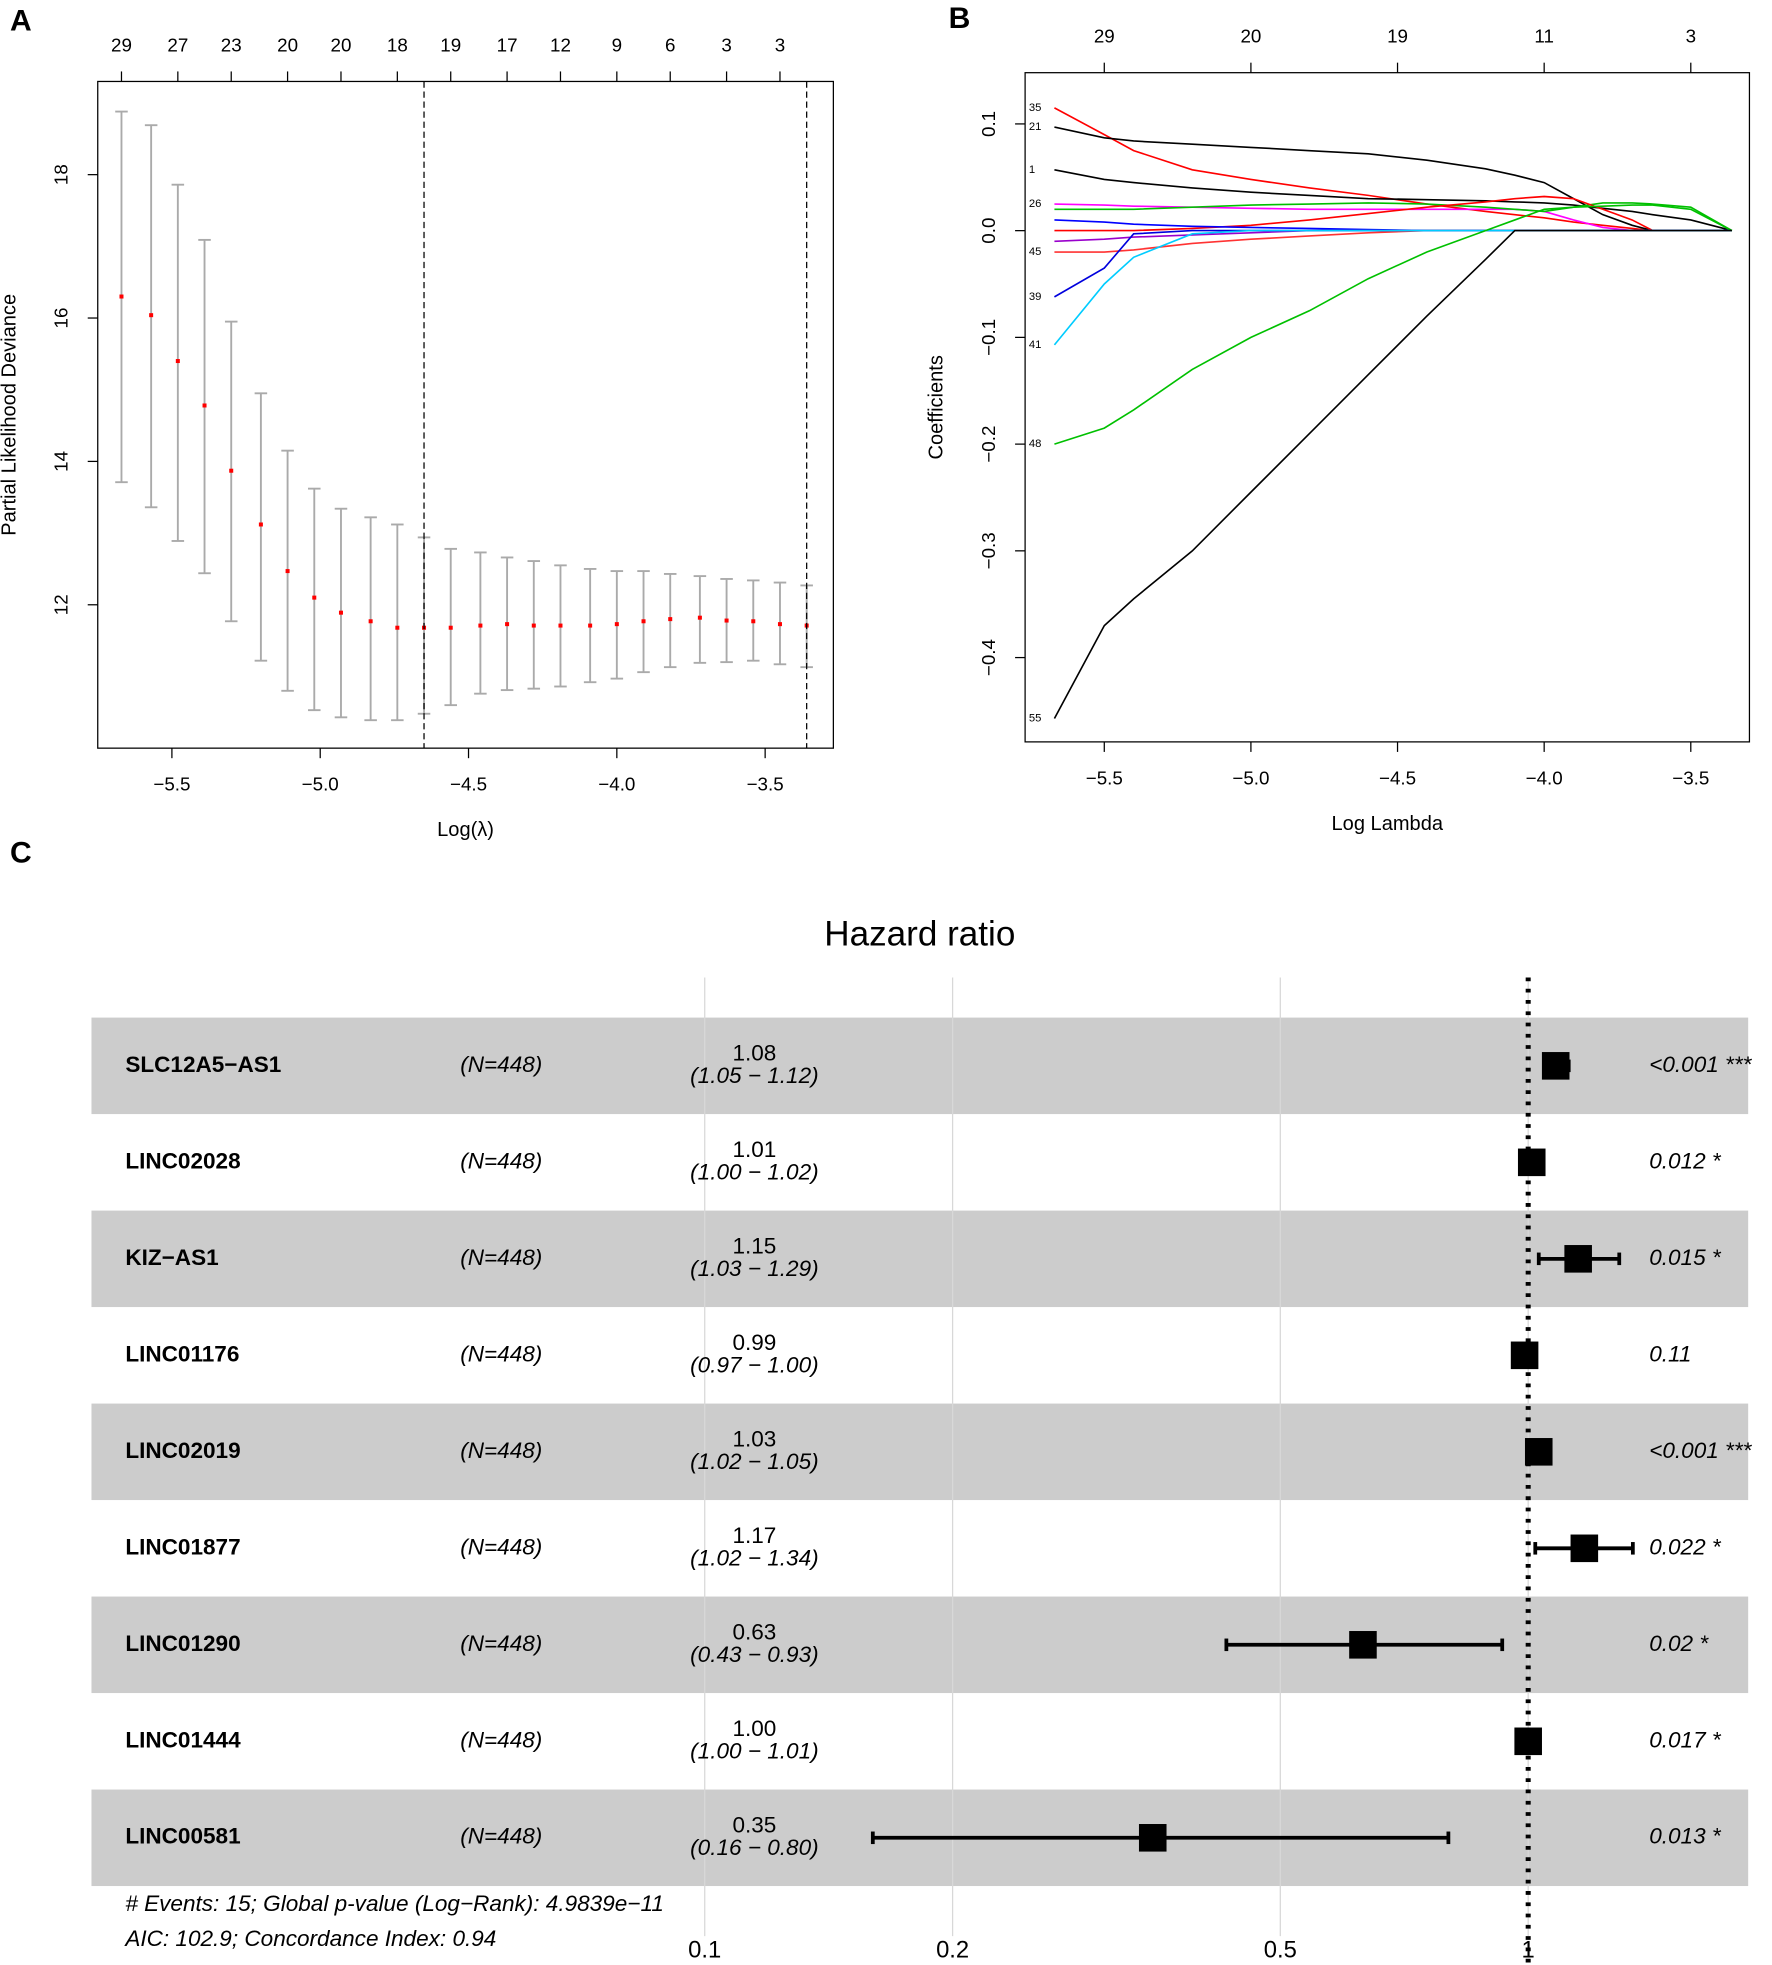  What do you see at coordinates (1544, 36) in the screenshot?
I see `top-tick-label: 11` at bounding box center [1544, 36].